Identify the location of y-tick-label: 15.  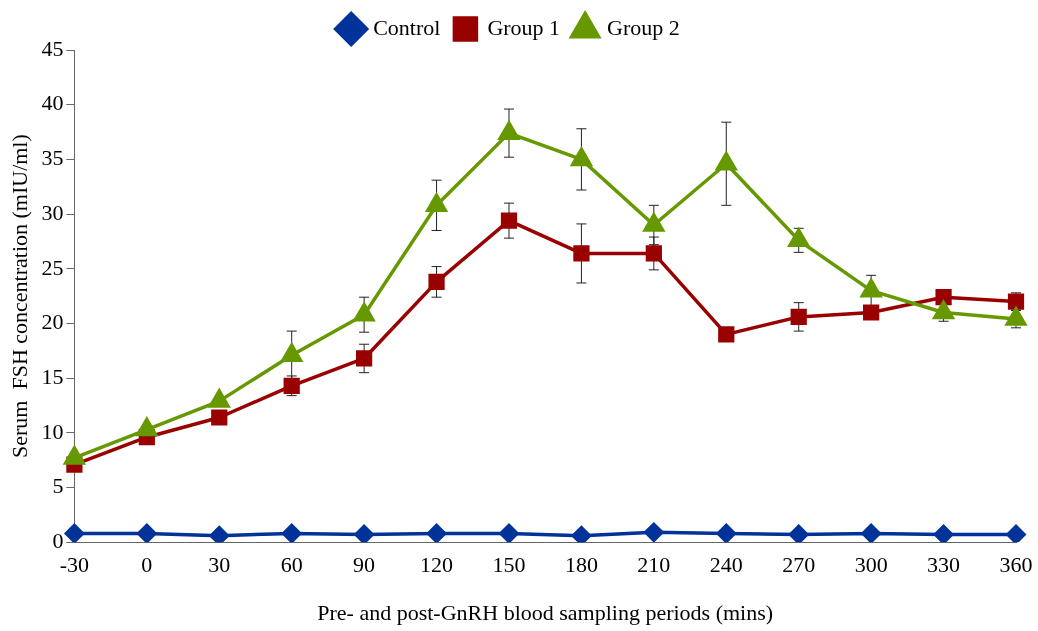
(52, 376).